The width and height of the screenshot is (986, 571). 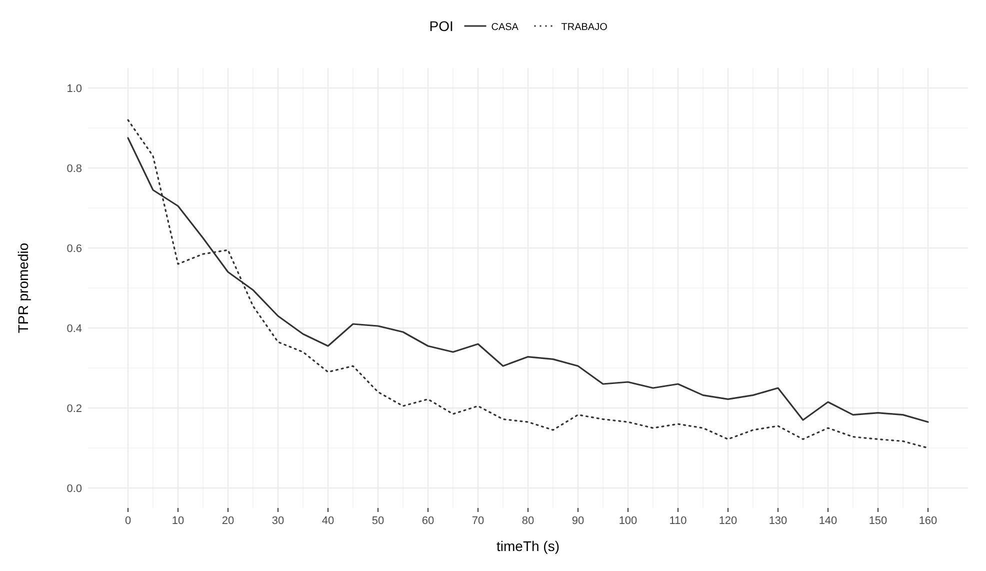 What do you see at coordinates (74, 89) in the screenshot?
I see `y-tick-label: 1.0` at bounding box center [74, 89].